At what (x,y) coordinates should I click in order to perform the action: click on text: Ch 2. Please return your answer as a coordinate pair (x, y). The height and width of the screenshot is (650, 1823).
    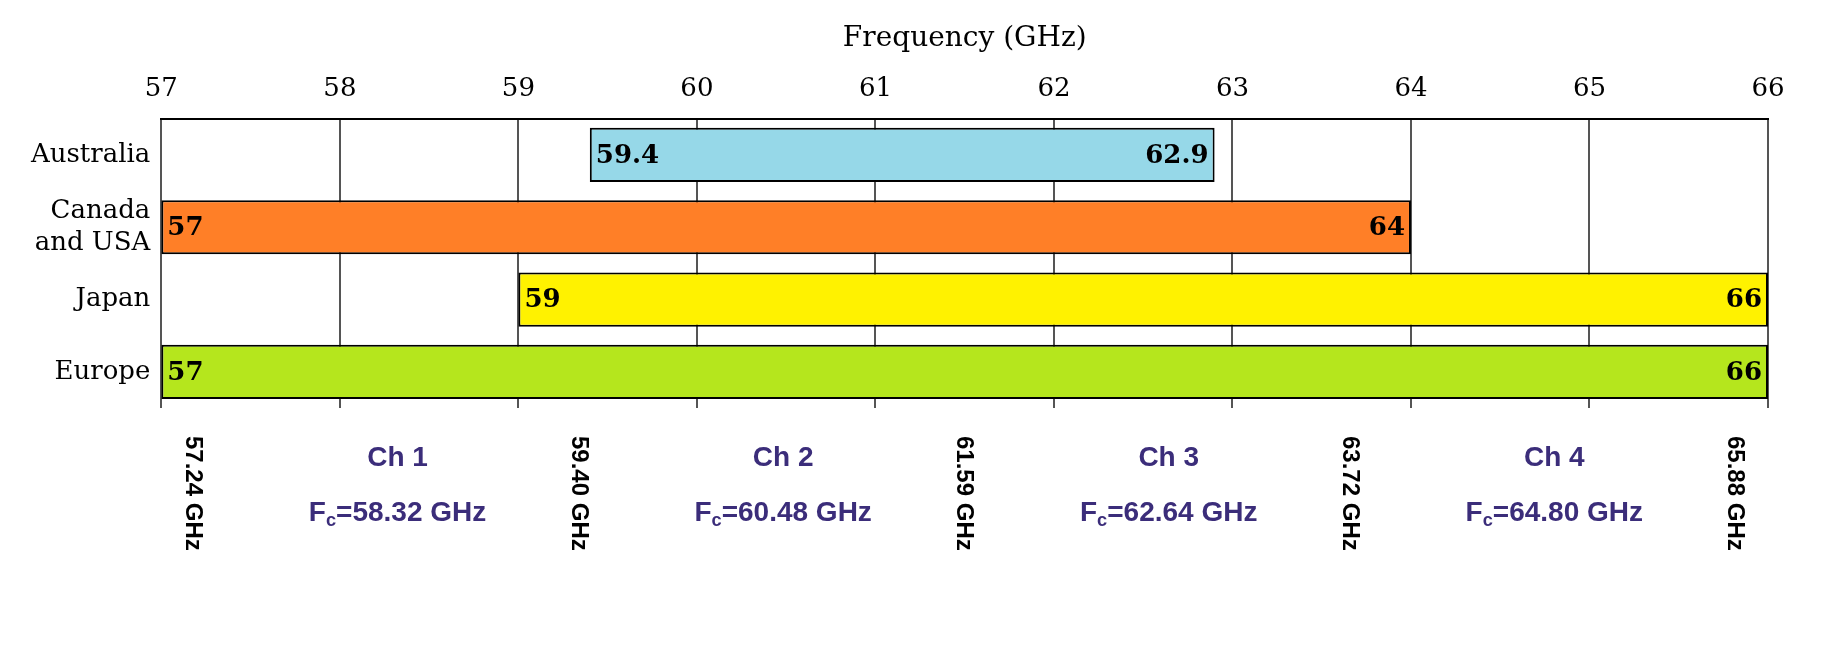
    Looking at the image, I should click on (783, 456).